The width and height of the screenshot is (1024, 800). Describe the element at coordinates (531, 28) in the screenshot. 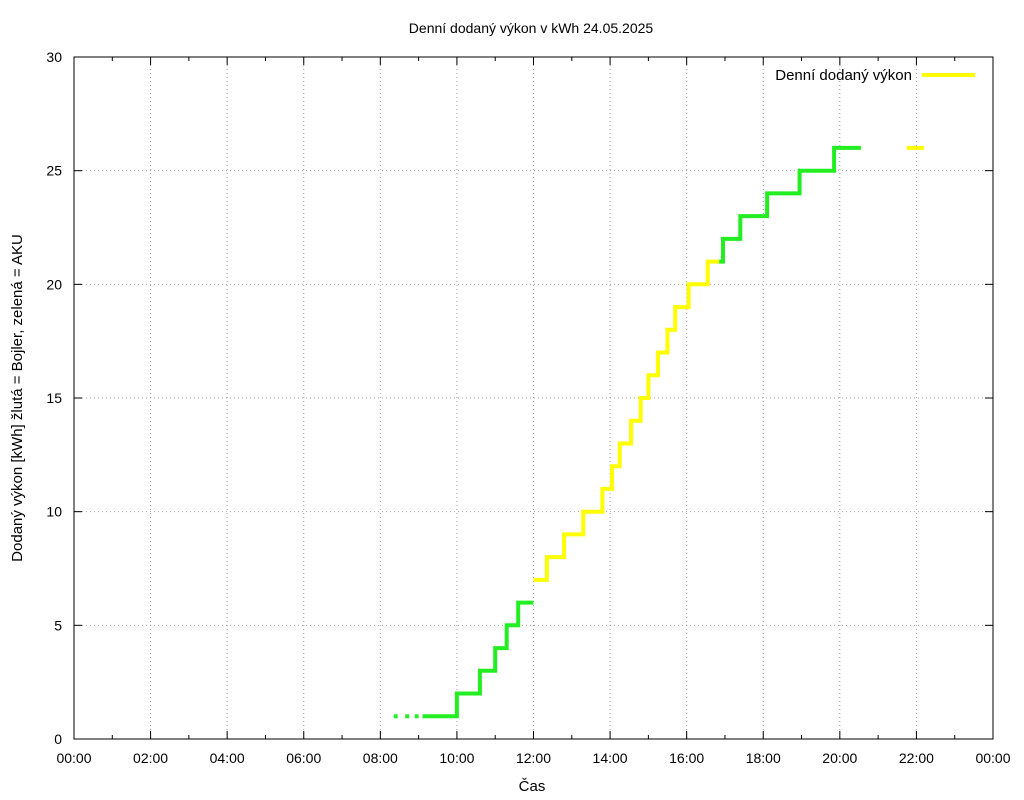

I see `chart-title: Denní dodaný výkon v kWh 24.05.2025` at that location.